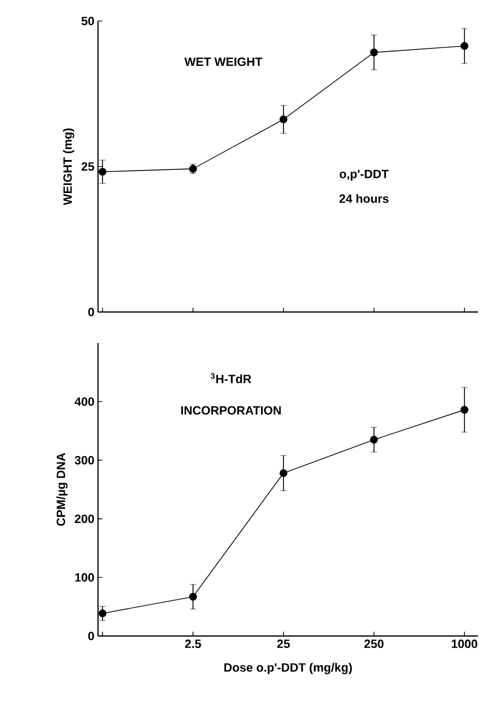 The width and height of the screenshot is (493, 717). What do you see at coordinates (283, 644) in the screenshot?
I see `x-tick-label: 25` at bounding box center [283, 644].